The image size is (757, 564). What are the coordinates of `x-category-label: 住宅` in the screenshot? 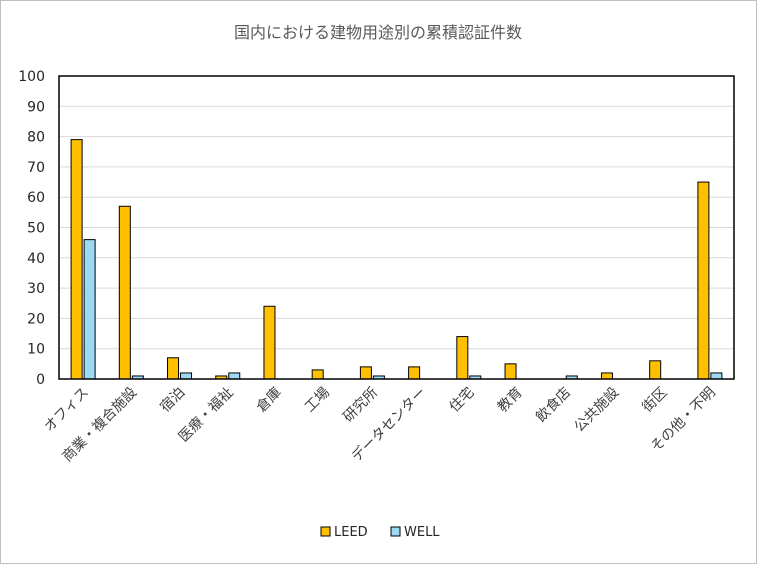 It's located at (462, 400).